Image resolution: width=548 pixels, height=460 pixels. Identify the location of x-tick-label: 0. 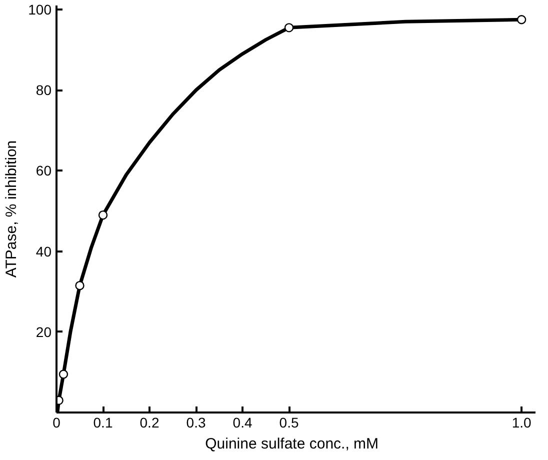
(56, 422).